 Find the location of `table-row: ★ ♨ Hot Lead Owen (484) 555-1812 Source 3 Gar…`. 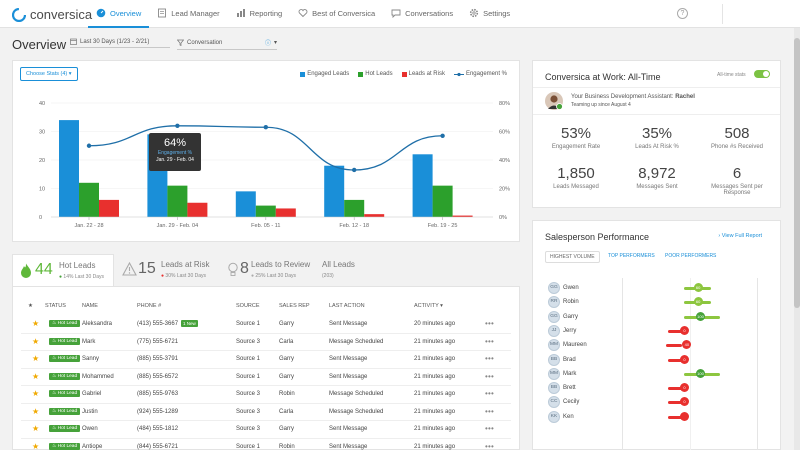

table-row: ★ ♨ Hot Lead Owen (484) 555-1812 Source 3 Gar… is located at coordinates (266, 430).